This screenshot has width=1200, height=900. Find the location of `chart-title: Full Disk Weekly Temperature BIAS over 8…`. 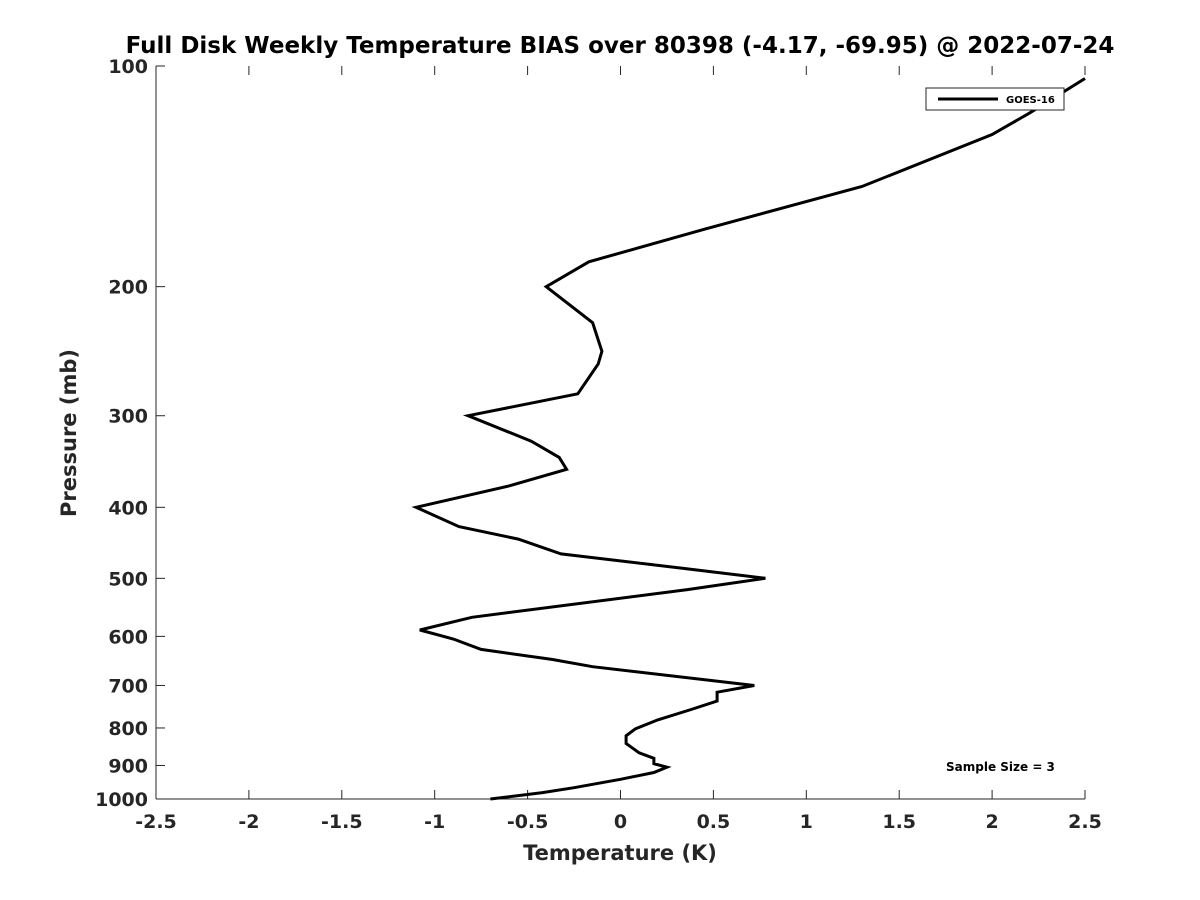

chart-title: Full Disk Weekly Temperature BIAS over 8… is located at coordinates (620, 46).